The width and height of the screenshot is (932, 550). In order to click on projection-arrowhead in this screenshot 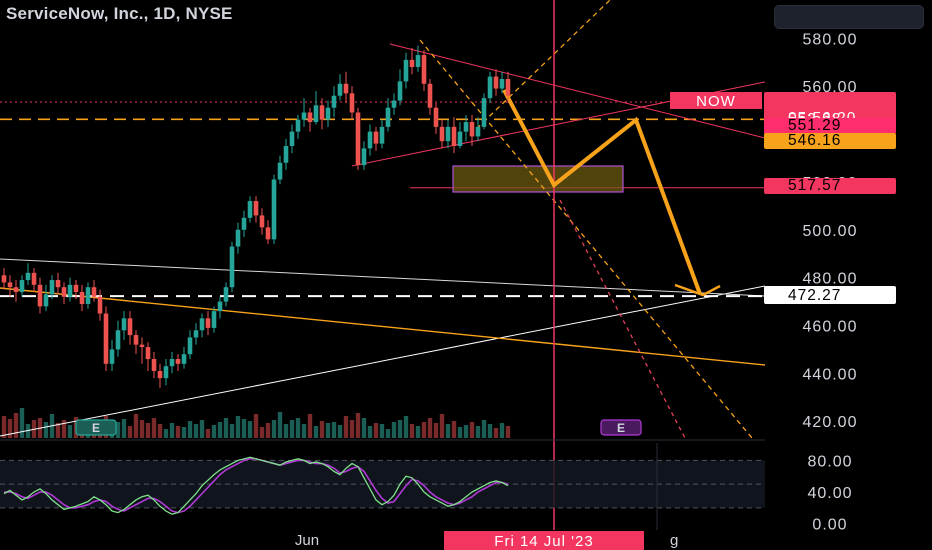, I will do `click(697, 290)`.